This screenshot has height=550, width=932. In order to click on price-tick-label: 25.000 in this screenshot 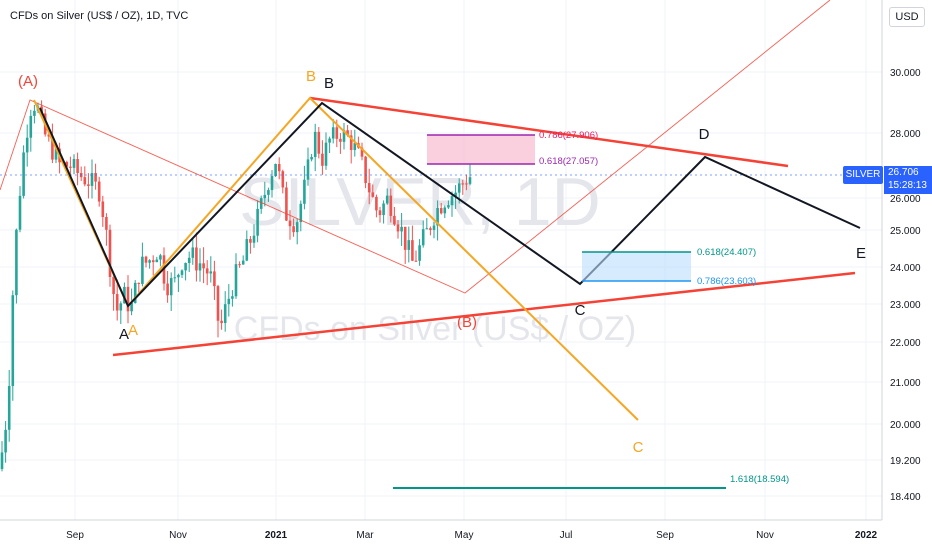, I will do `click(905, 231)`.